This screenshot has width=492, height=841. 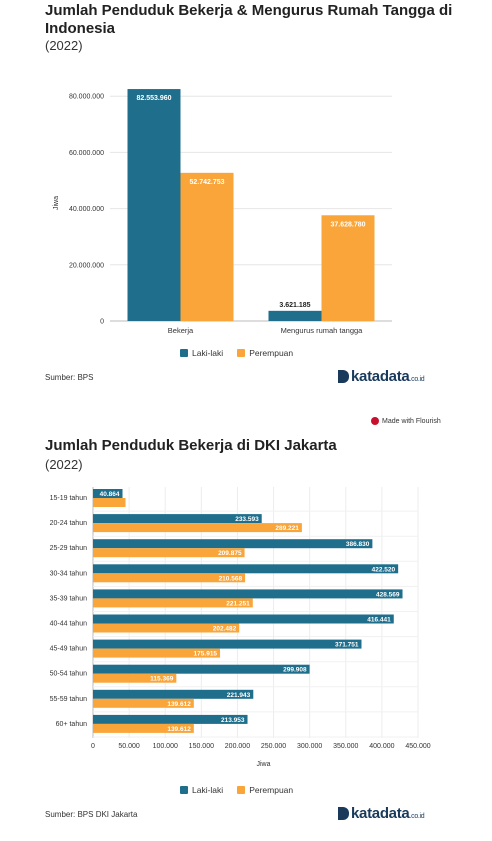 I want to click on y-tick-label: 35-39 tahun, so click(x=68, y=598).